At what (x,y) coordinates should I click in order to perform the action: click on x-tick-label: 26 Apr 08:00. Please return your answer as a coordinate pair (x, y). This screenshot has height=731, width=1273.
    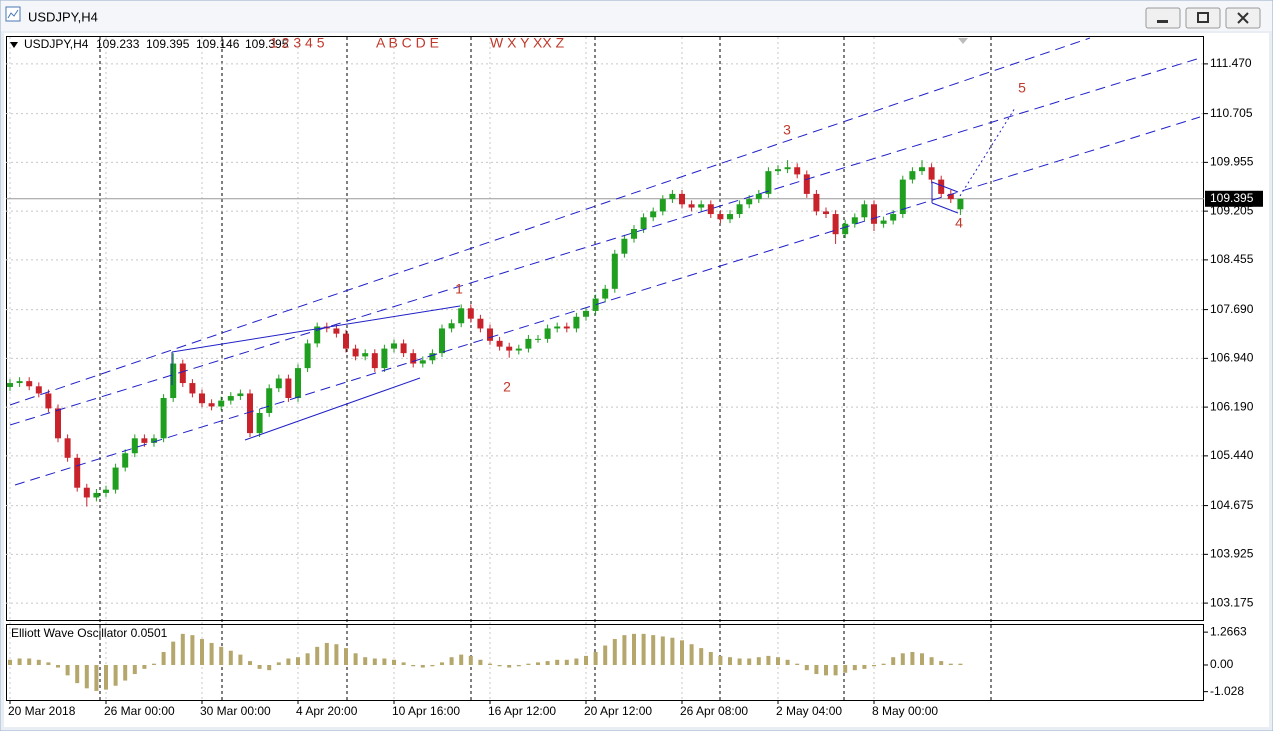
    Looking at the image, I should click on (714, 711).